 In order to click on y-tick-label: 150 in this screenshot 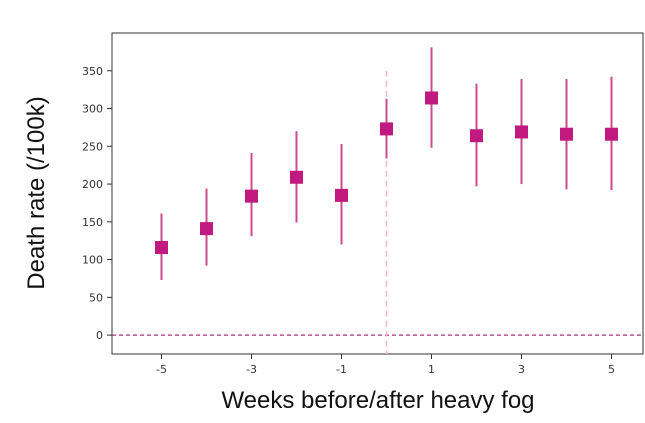, I will do `click(92, 222)`.